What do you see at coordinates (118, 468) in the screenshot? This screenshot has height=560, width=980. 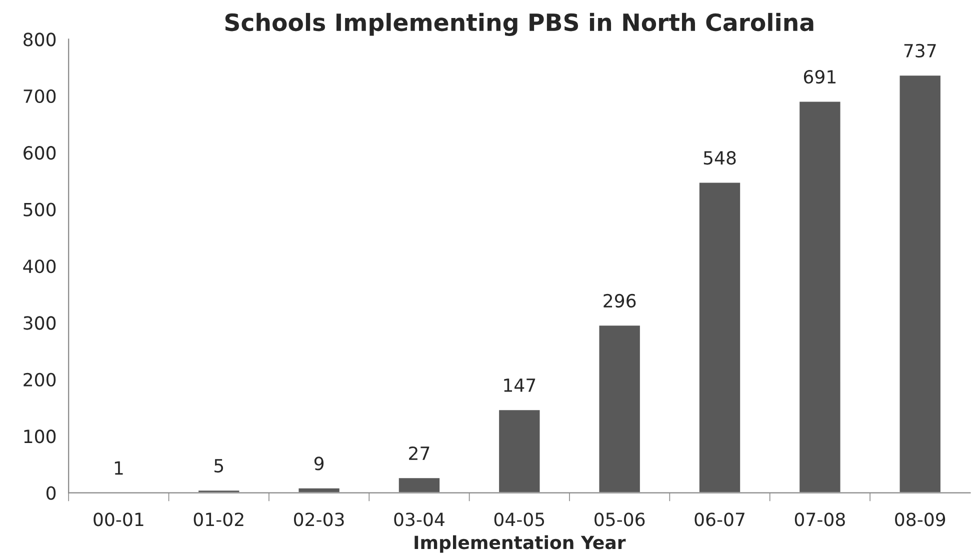 I see `data-label: 1` at bounding box center [118, 468].